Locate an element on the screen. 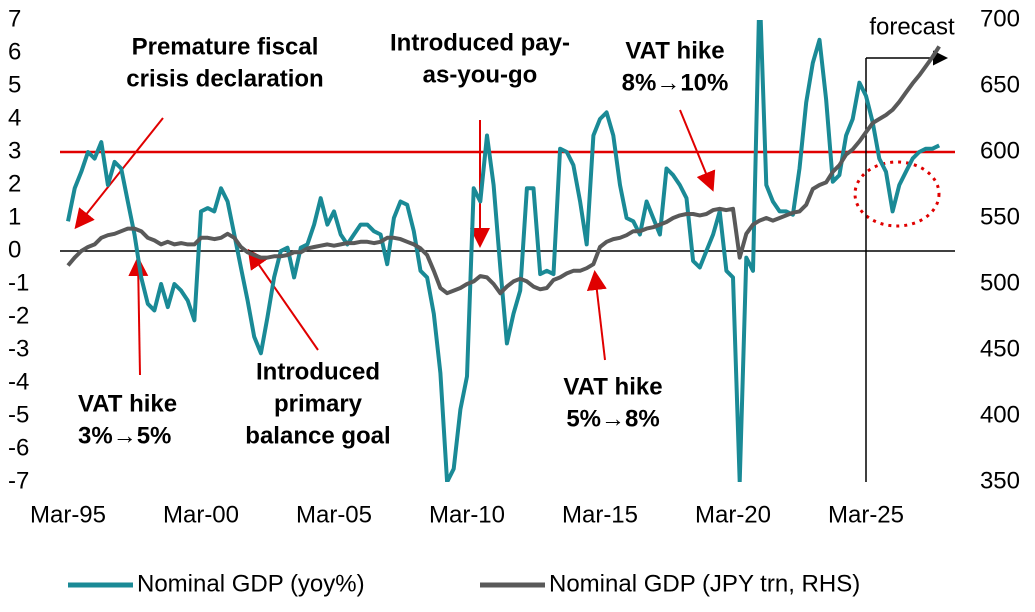 The image size is (1035, 612). x-tick-label: Mar-15 is located at coordinates (600, 514).